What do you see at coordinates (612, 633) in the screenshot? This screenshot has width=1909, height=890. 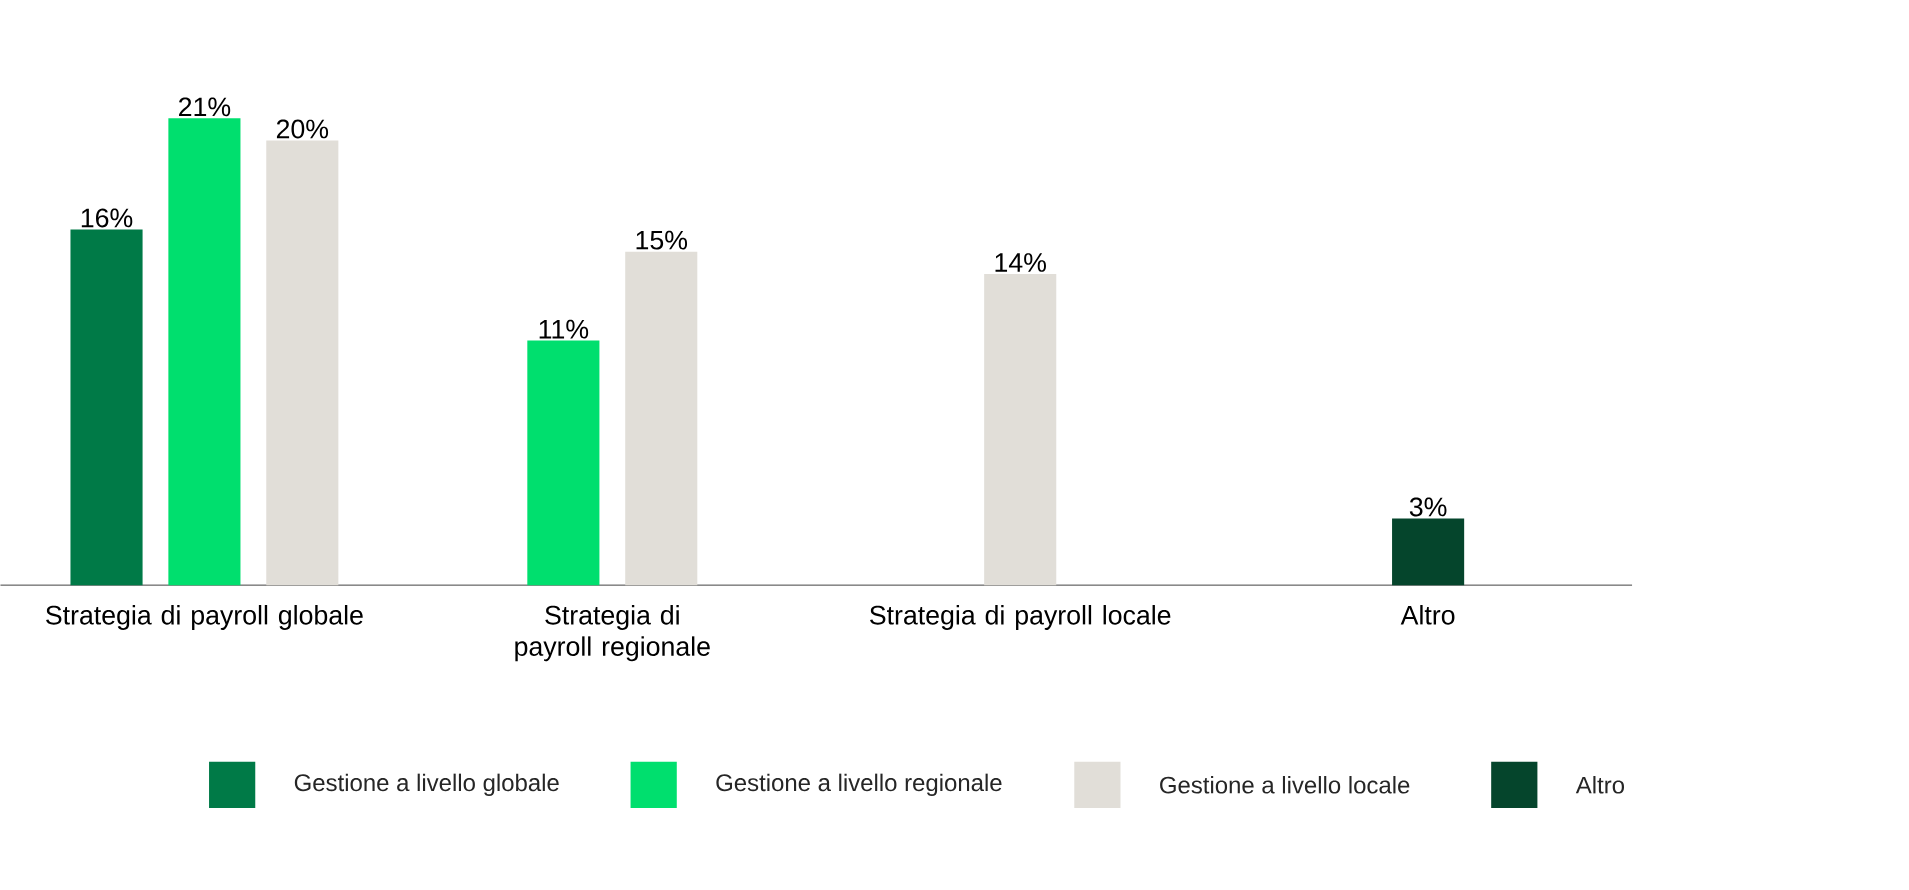 I see `x-tick-label: Strategia di payroll regionale` at bounding box center [612, 633].